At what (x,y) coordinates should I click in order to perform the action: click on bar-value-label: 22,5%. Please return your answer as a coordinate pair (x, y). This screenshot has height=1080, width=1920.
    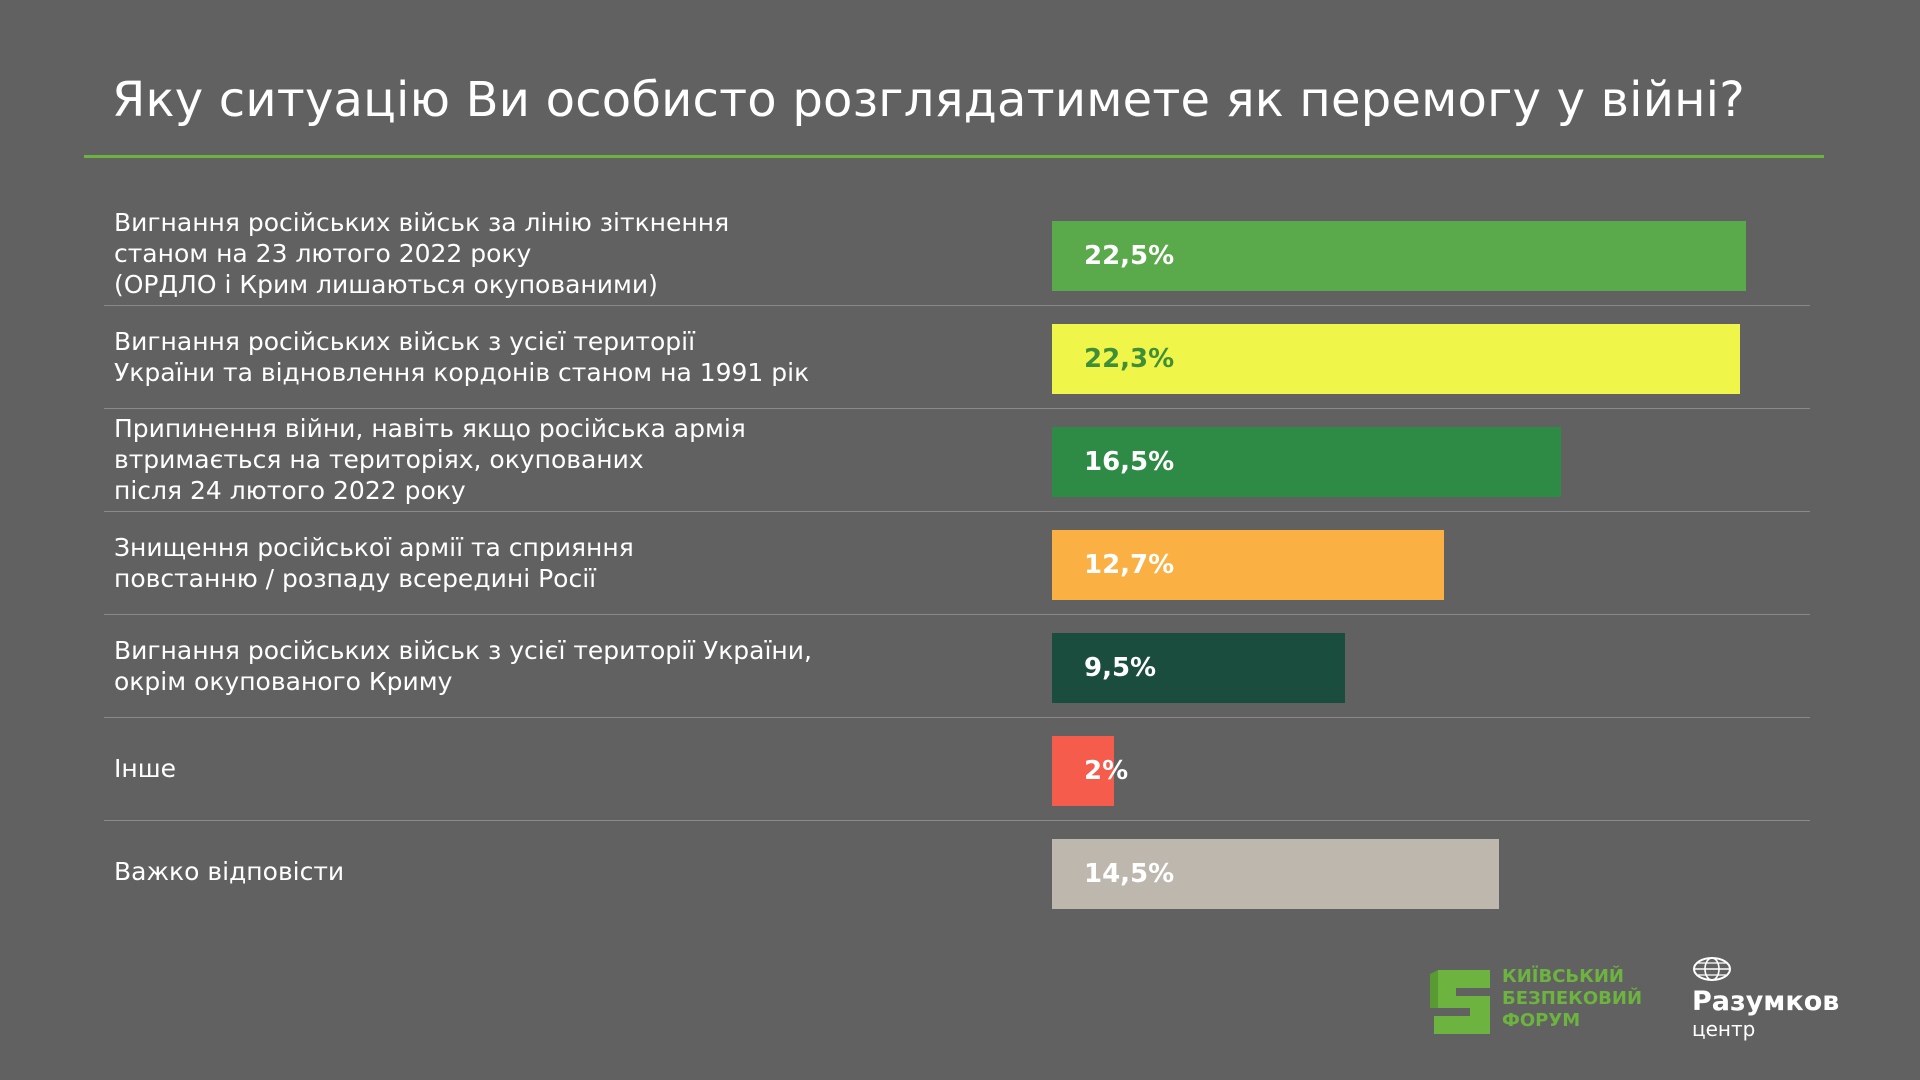
    Looking at the image, I should click on (1129, 255).